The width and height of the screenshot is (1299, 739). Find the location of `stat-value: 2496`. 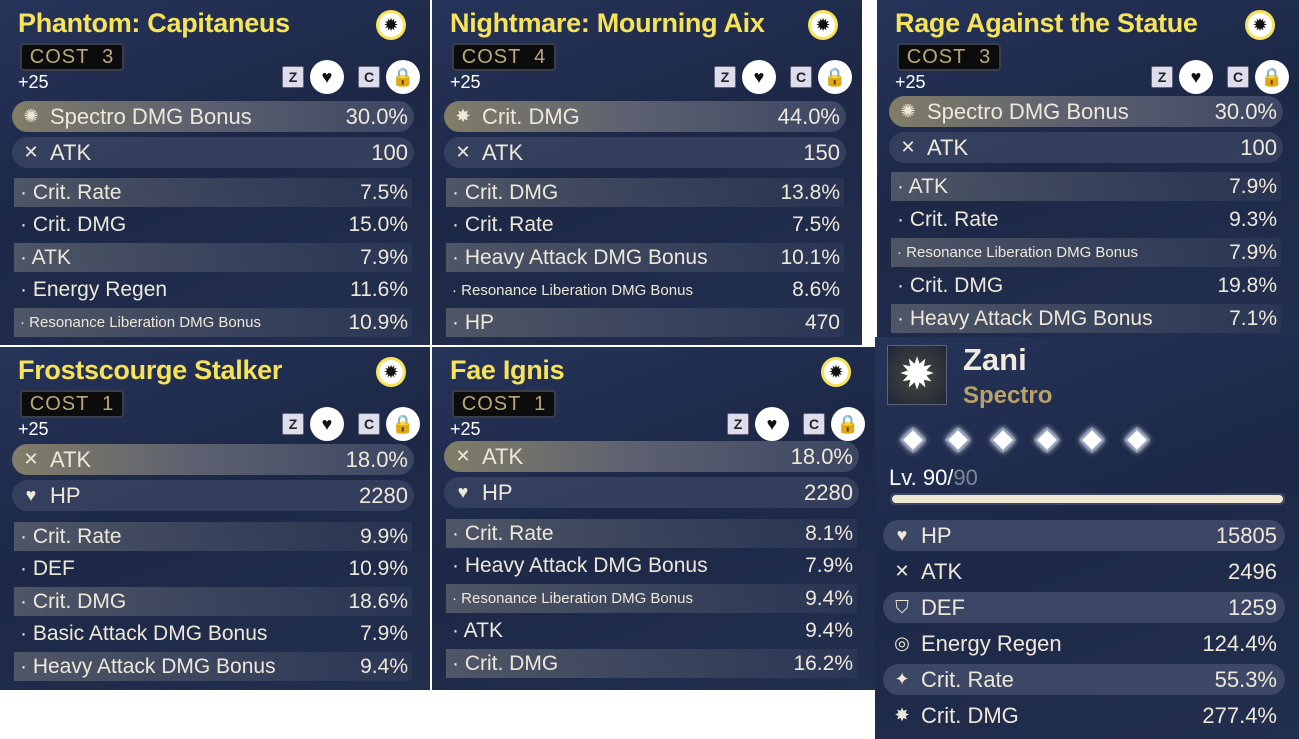

stat-value: 2496 is located at coordinates (1252, 571).